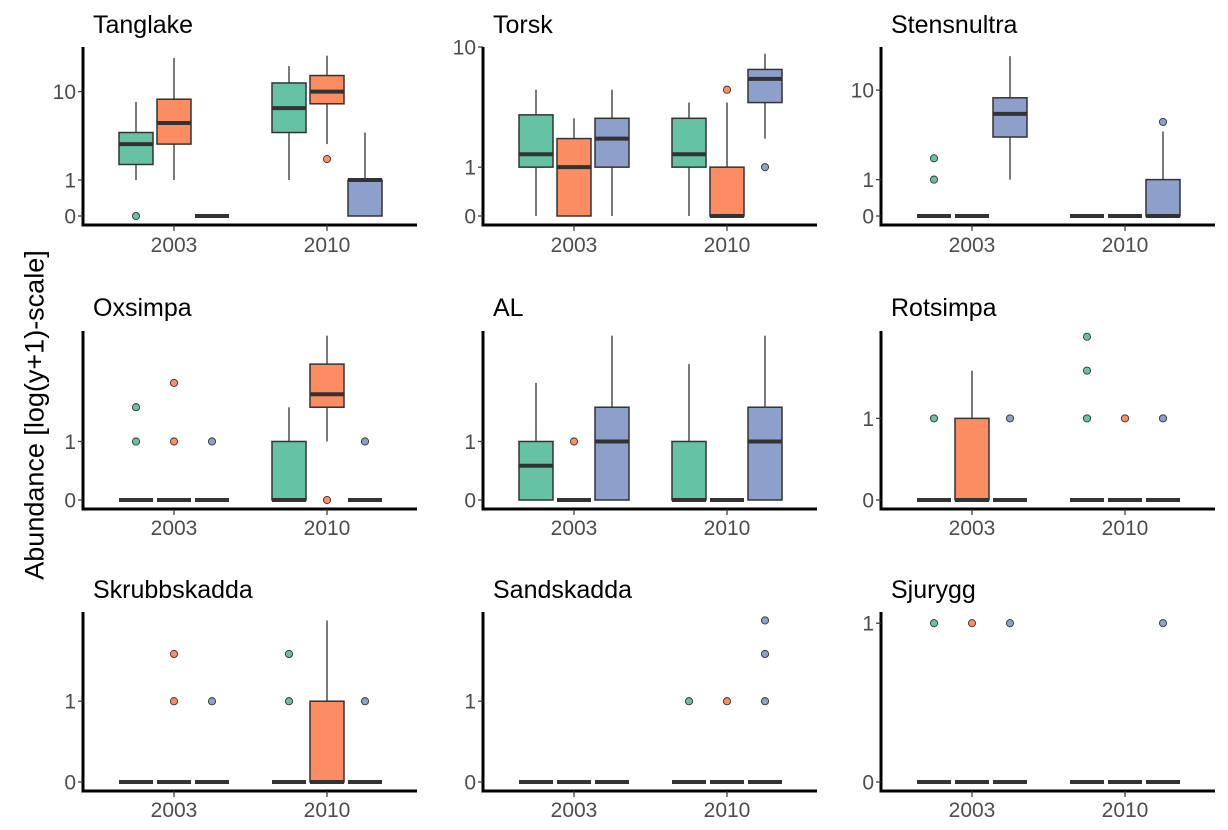  Describe the element at coordinates (933, 590) in the screenshot. I see `panel-title: Sjurygg` at that location.